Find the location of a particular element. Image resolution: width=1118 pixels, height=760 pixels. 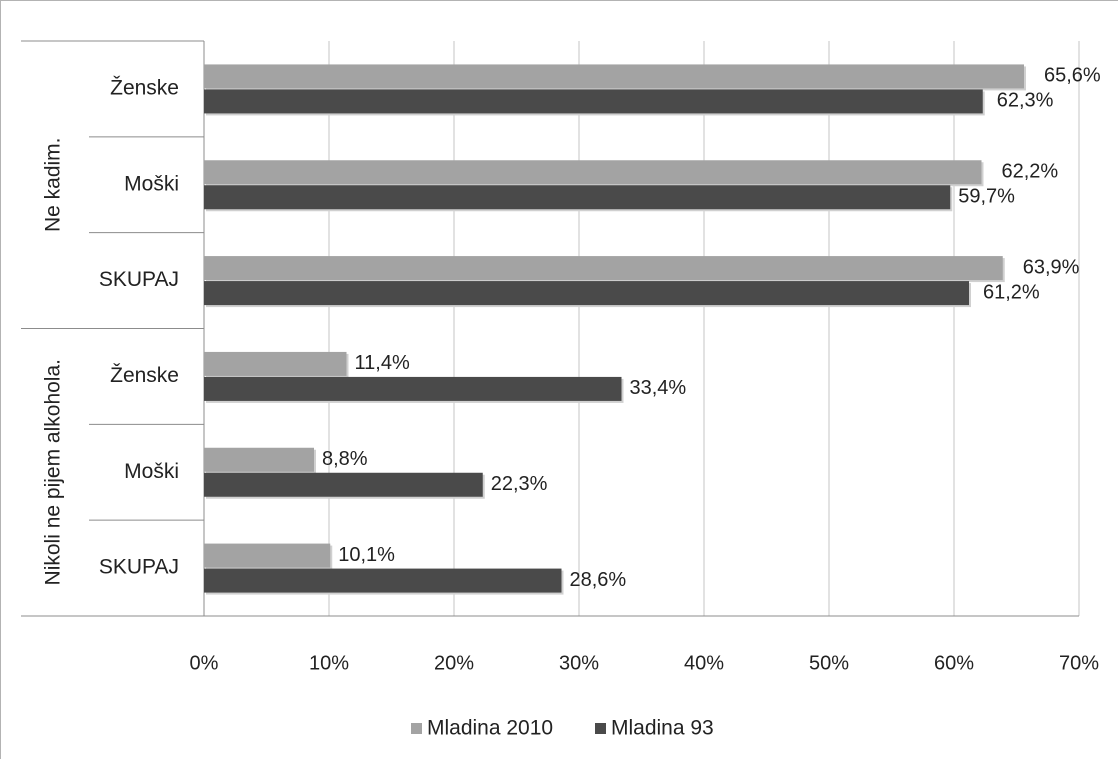

x-tick-label: 50% is located at coordinates (829, 663).